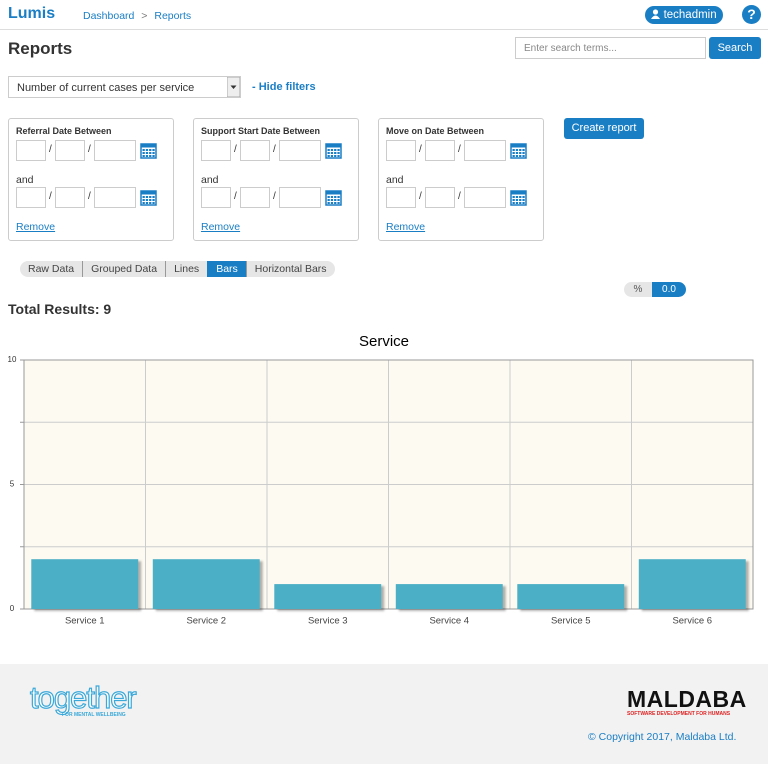 This screenshot has width=768, height=764. I want to click on total-results: Total Results: 9, so click(59, 309).